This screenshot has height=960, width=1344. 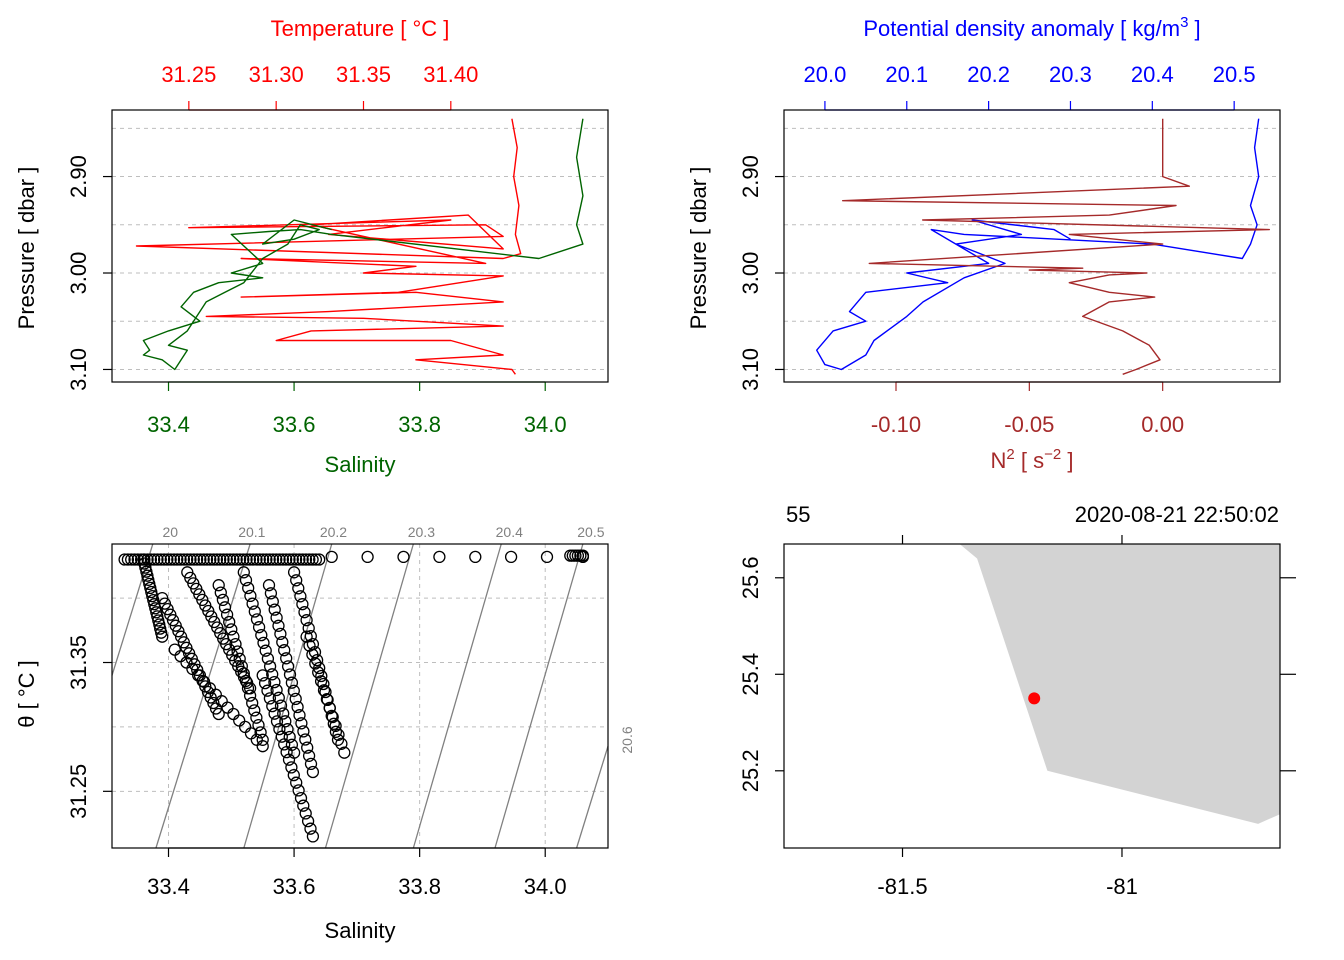 I want to click on temperature-tick-label: 31.30, so click(x=276, y=74).